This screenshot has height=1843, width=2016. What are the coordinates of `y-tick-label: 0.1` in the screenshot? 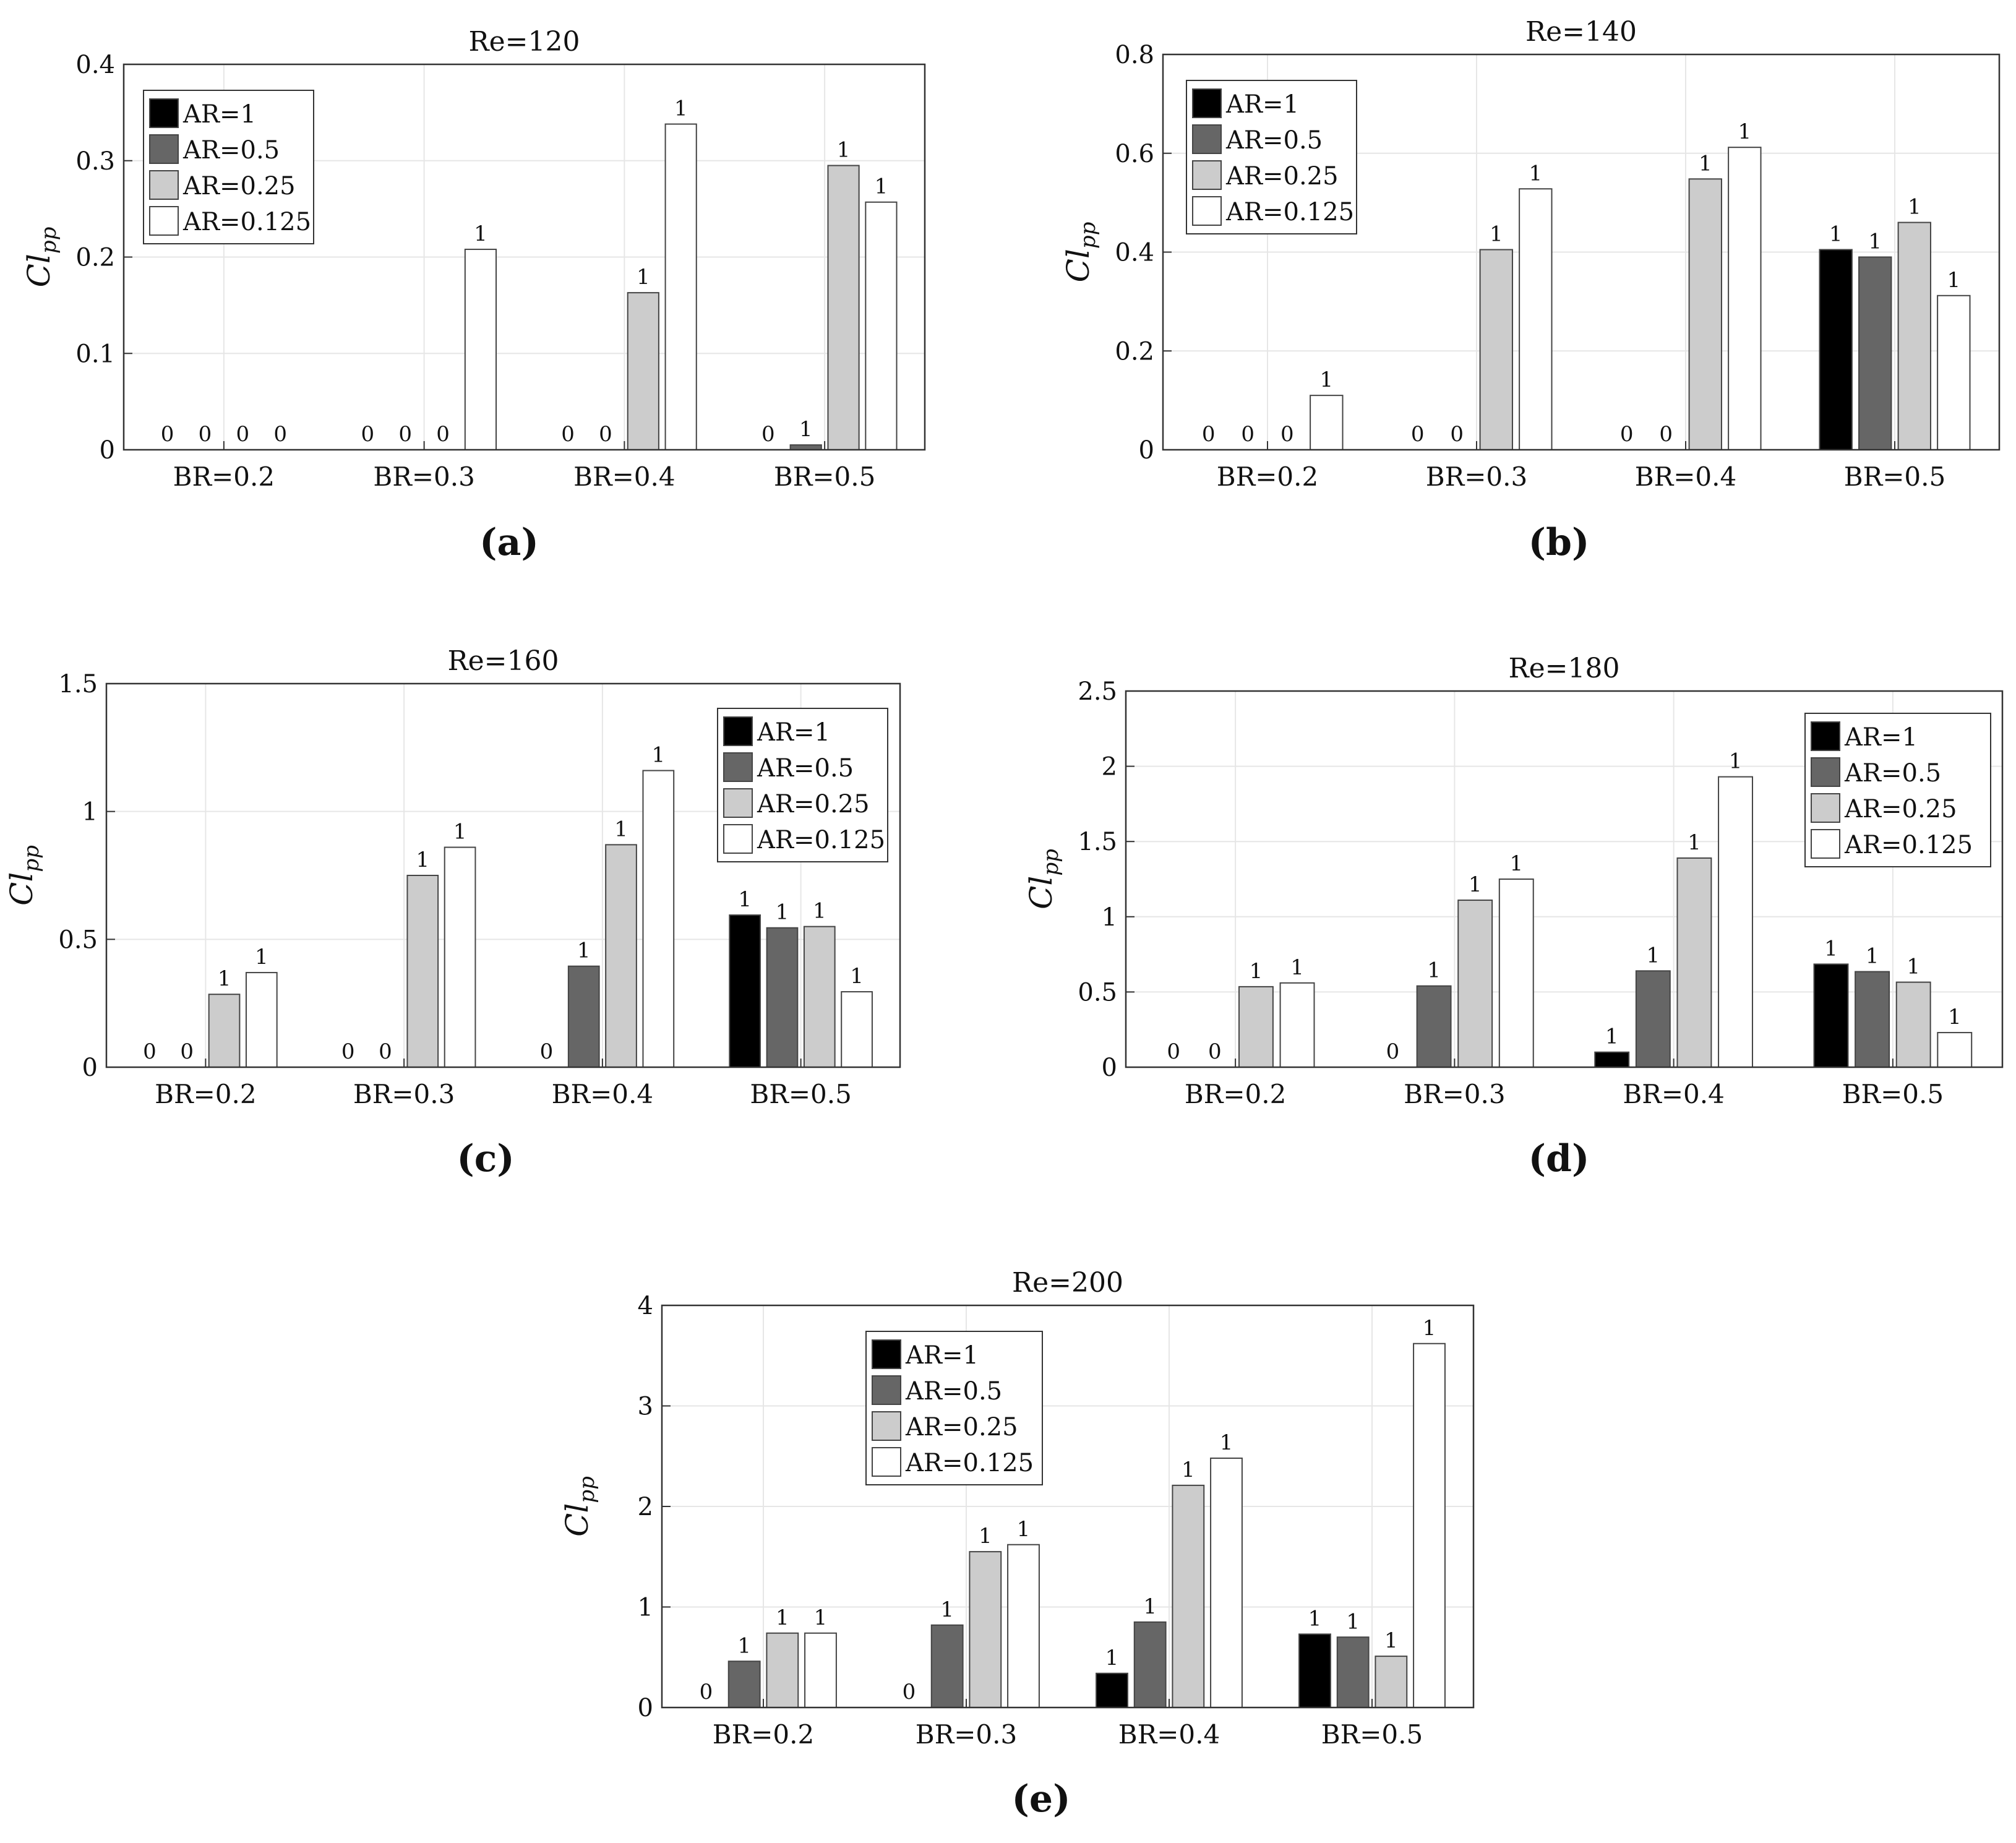 It's located at (95, 354).